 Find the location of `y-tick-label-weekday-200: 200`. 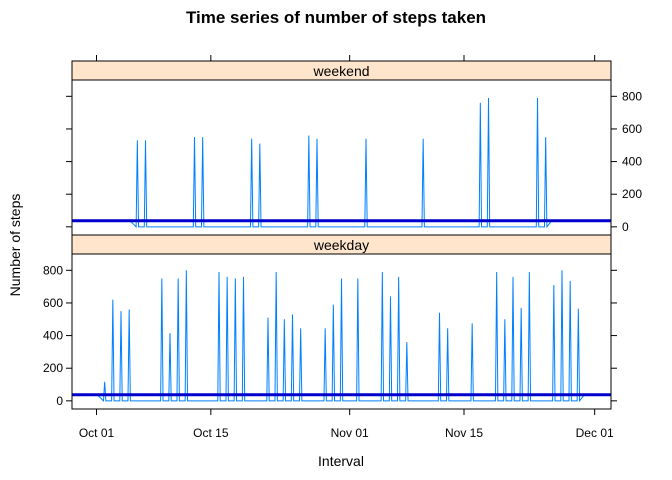

y-tick-label-weekday-200: 200 is located at coordinates (53, 368).